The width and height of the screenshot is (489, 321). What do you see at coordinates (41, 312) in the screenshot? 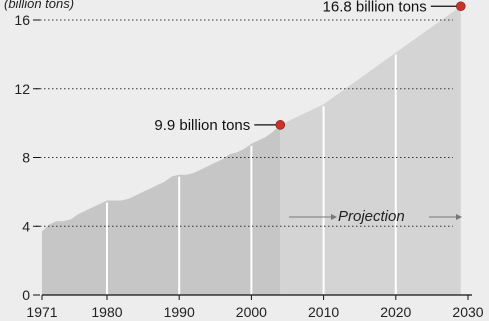
I see `x-tick-label-1971: 1971` at bounding box center [41, 312].